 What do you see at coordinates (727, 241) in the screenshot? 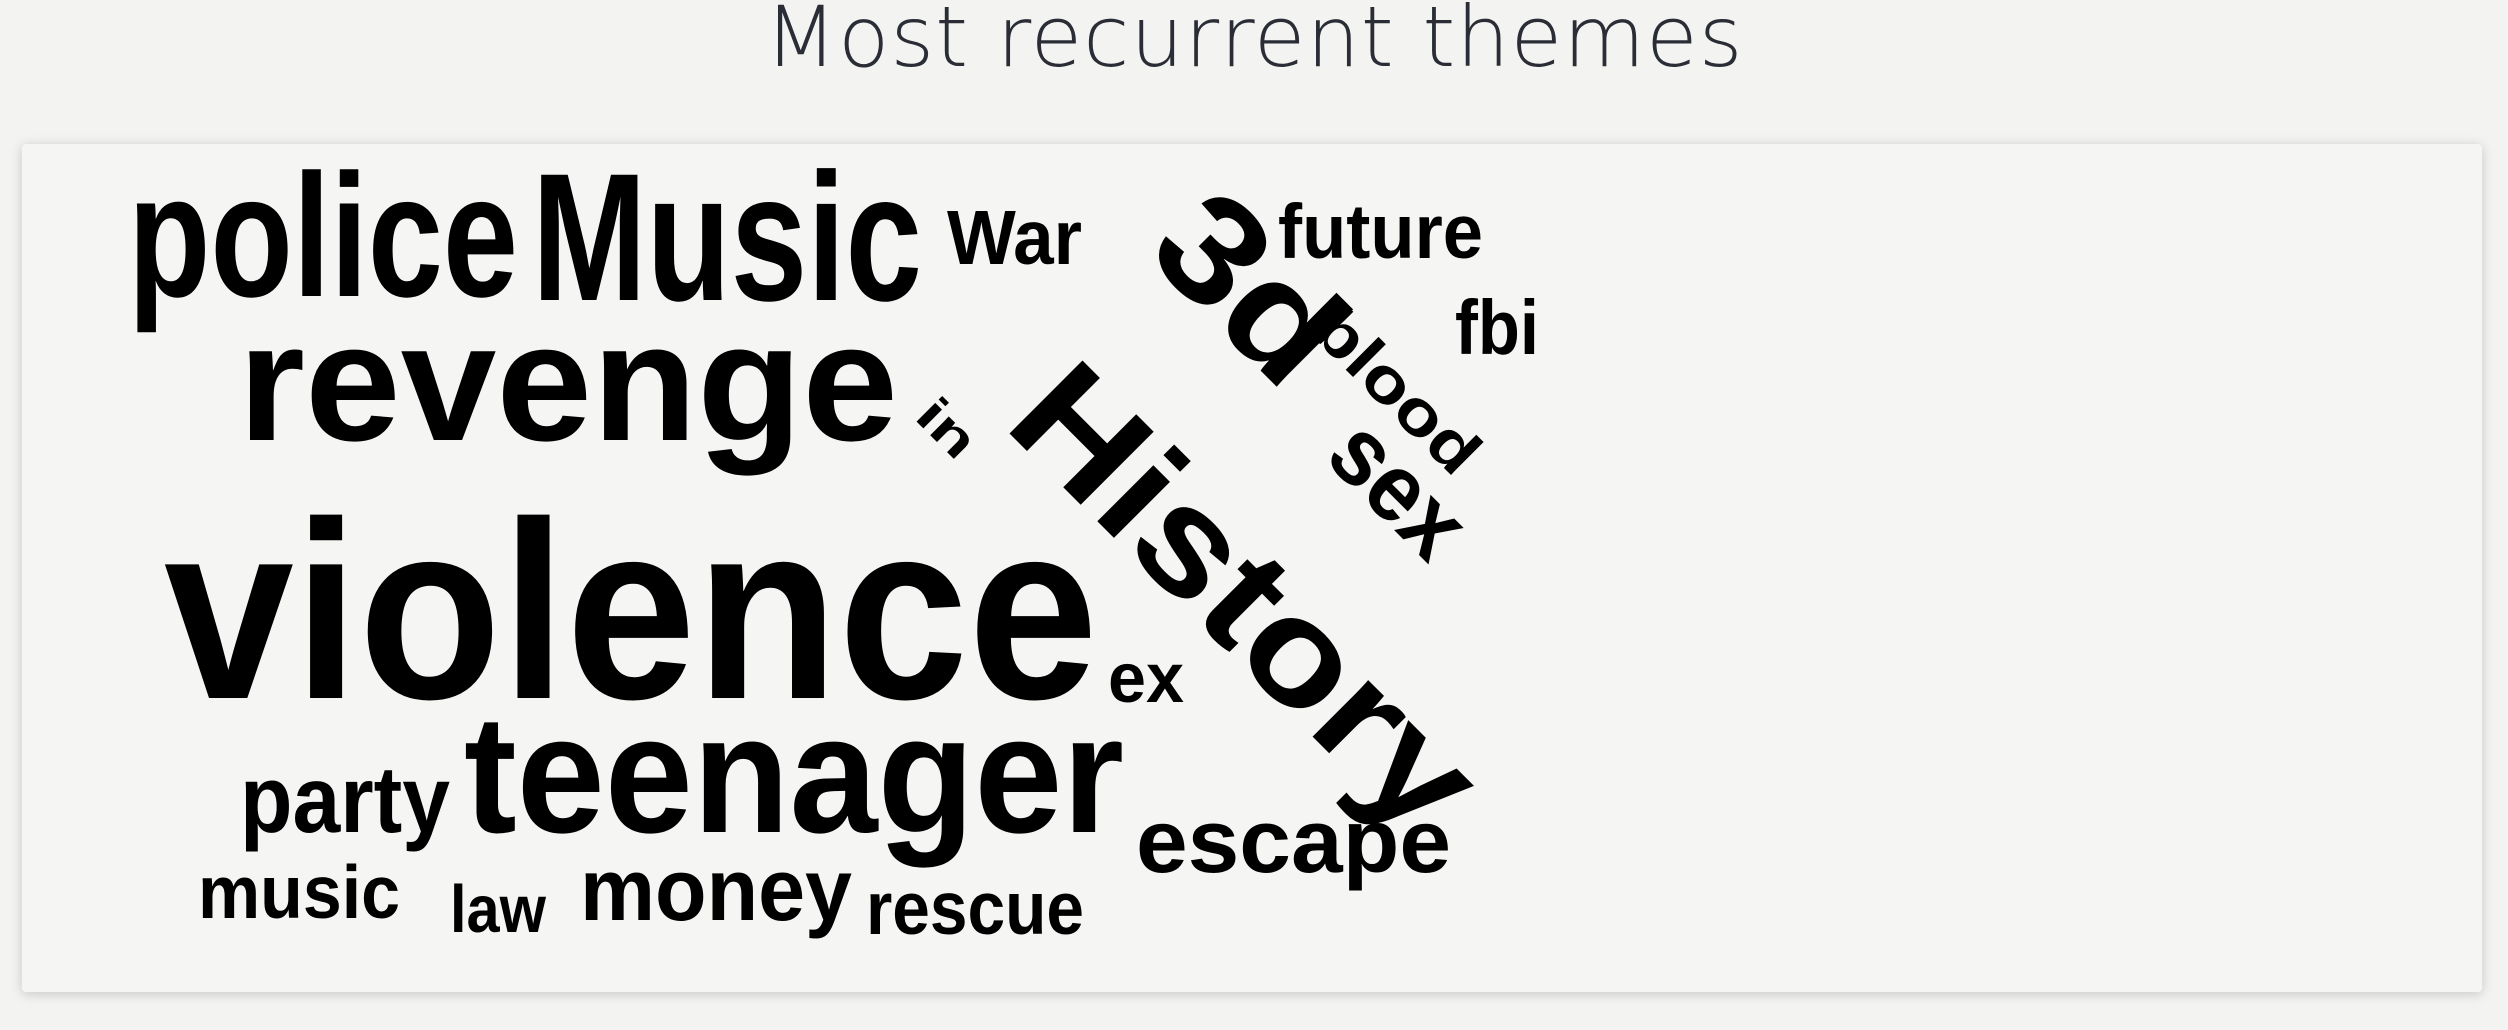
I see `word-music-capital: Music` at bounding box center [727, 241].